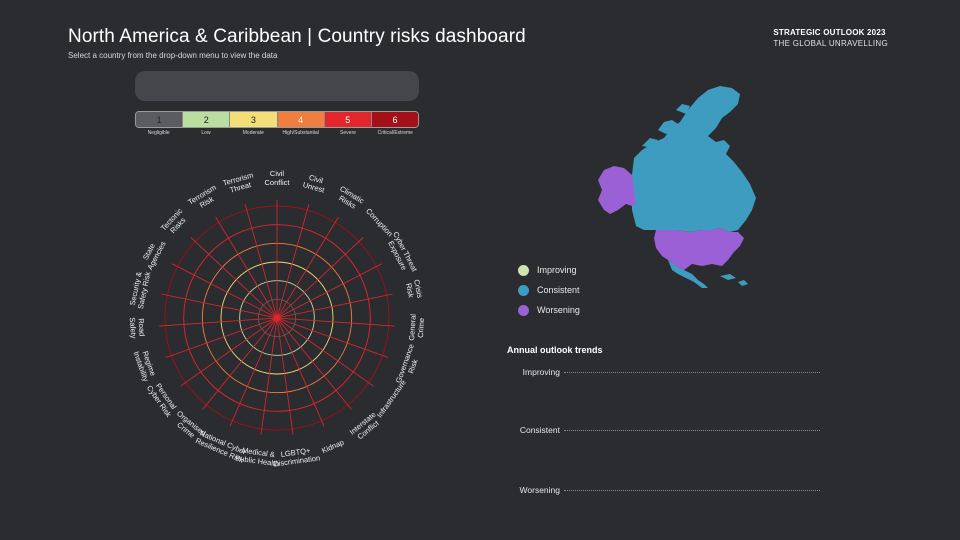 The image size is (960, 540). I want to click on risk-label-1: Negligible, so click(158, 133).